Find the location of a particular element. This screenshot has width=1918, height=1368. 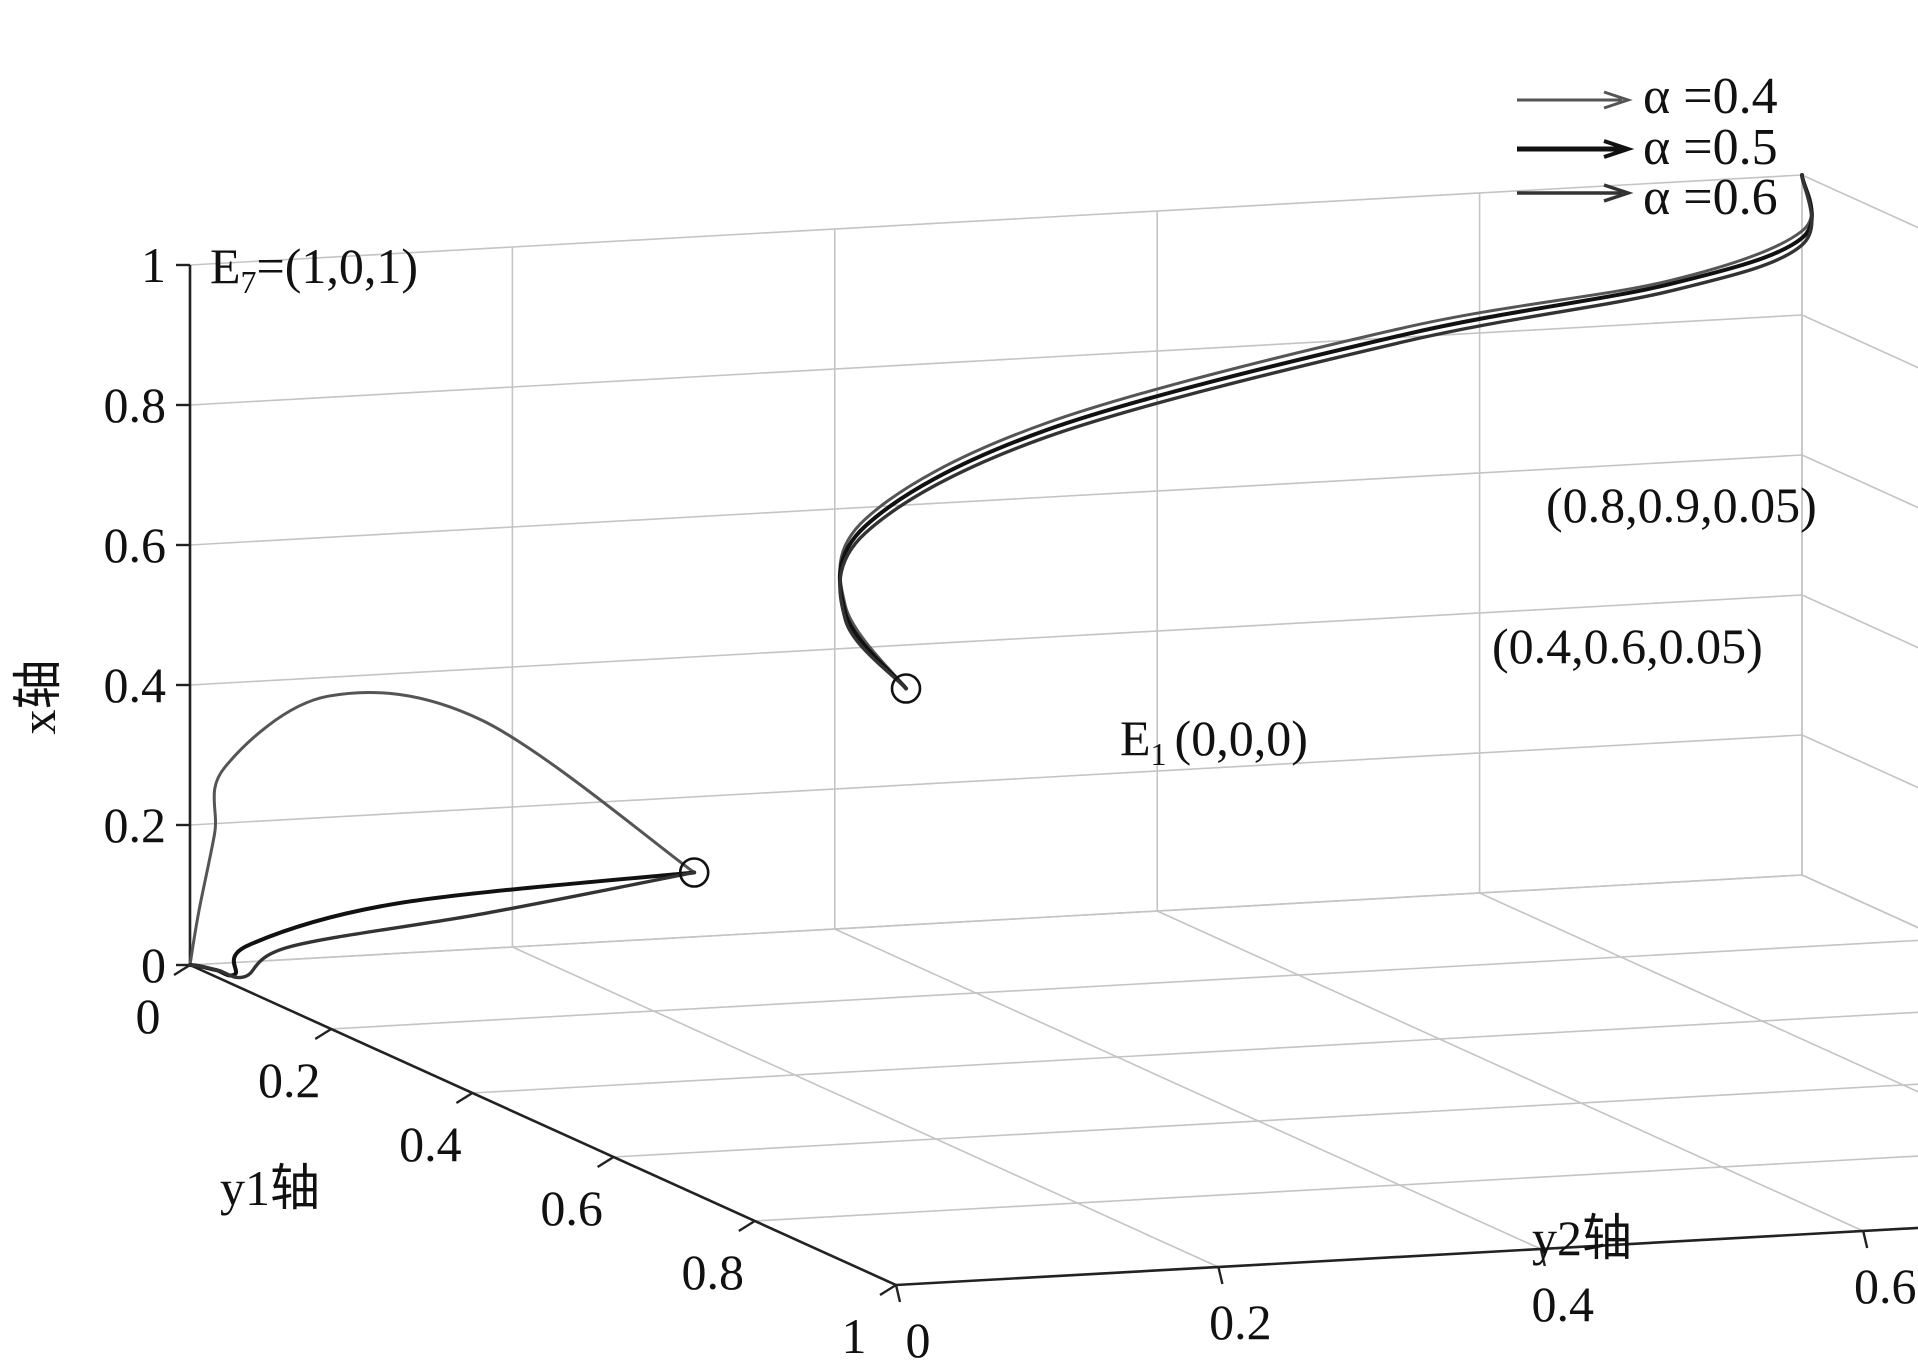

y2-tick-label-2: 0.4 is located at coordinates (1563, 1304).